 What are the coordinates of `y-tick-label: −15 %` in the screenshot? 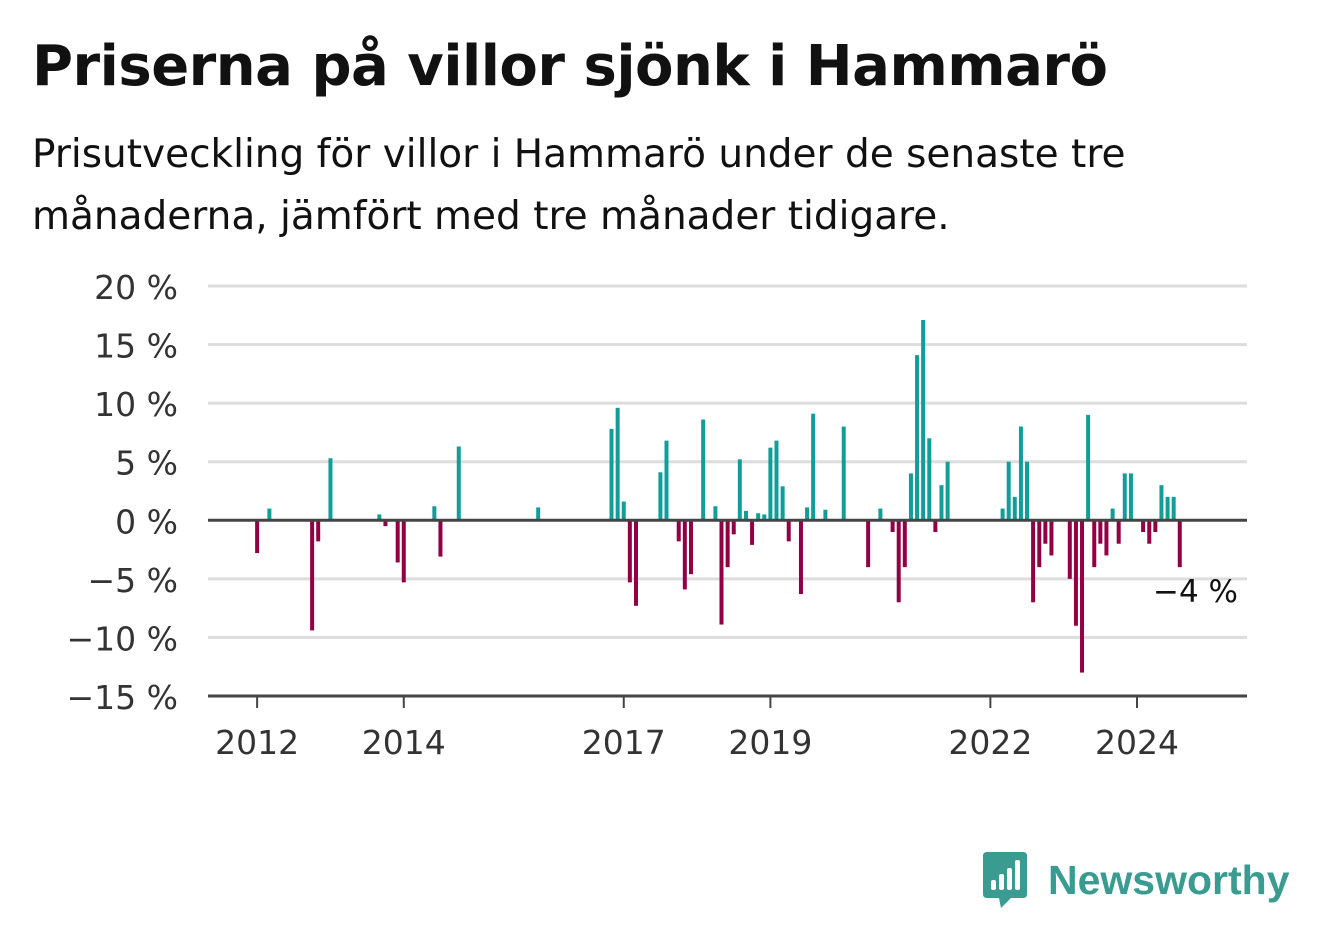 It's located at (123, 697).